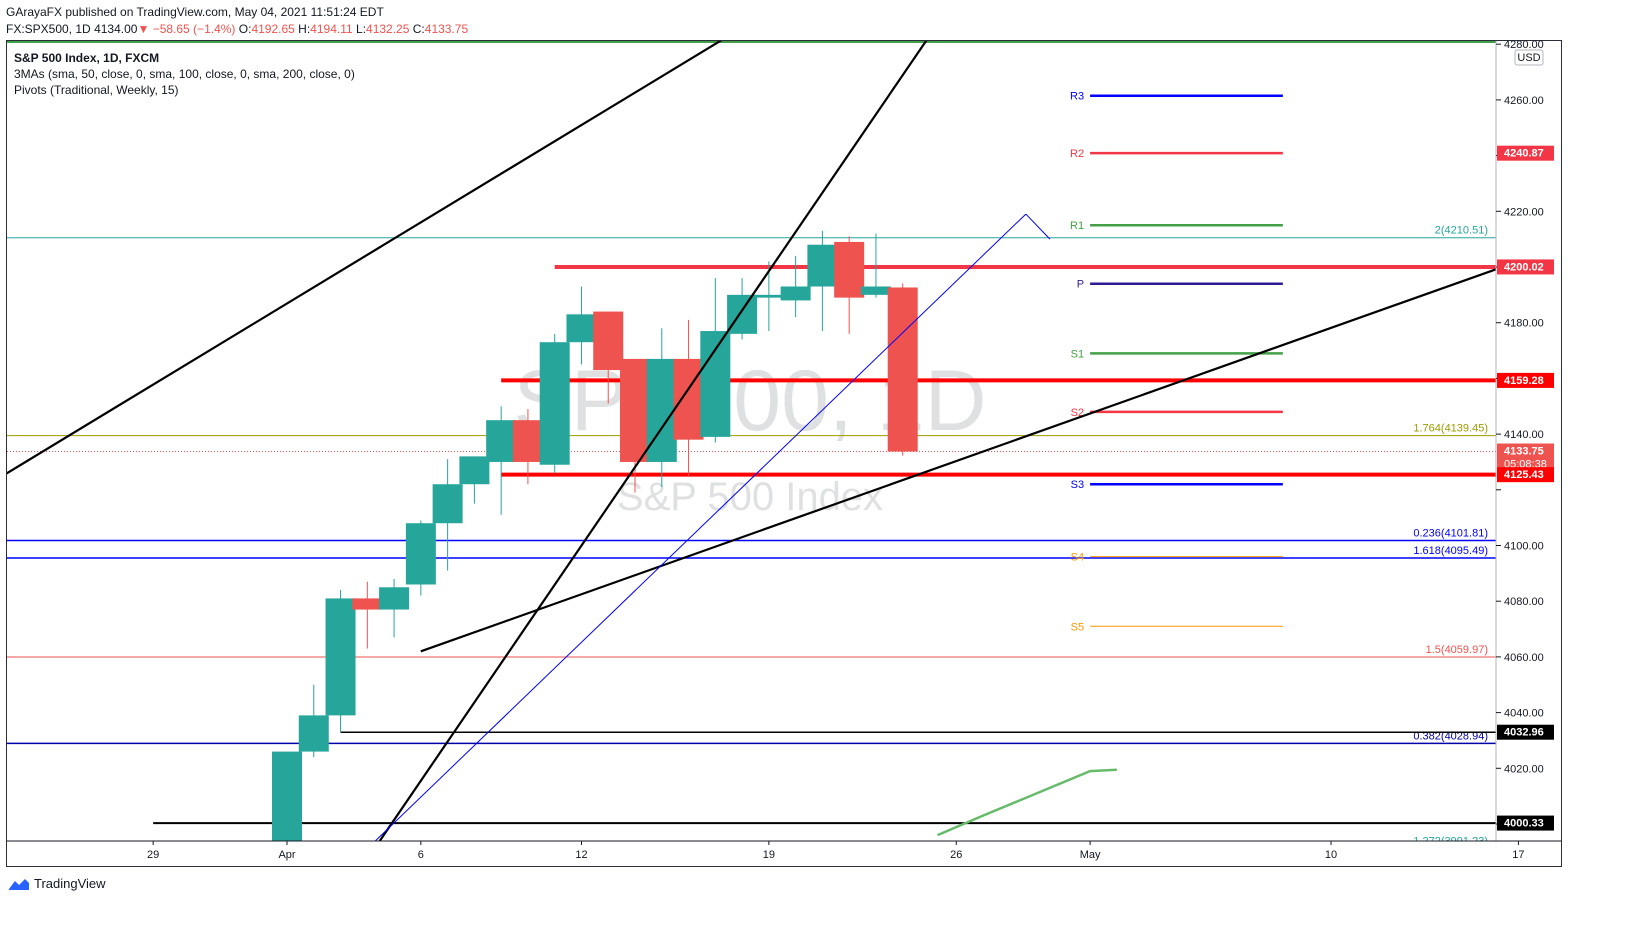 This screenshot has width=1627, height=937. Describe the element at coordinates (1524, 324) in the screenshot. I see `price-tick-label: 4180.00` at that location.